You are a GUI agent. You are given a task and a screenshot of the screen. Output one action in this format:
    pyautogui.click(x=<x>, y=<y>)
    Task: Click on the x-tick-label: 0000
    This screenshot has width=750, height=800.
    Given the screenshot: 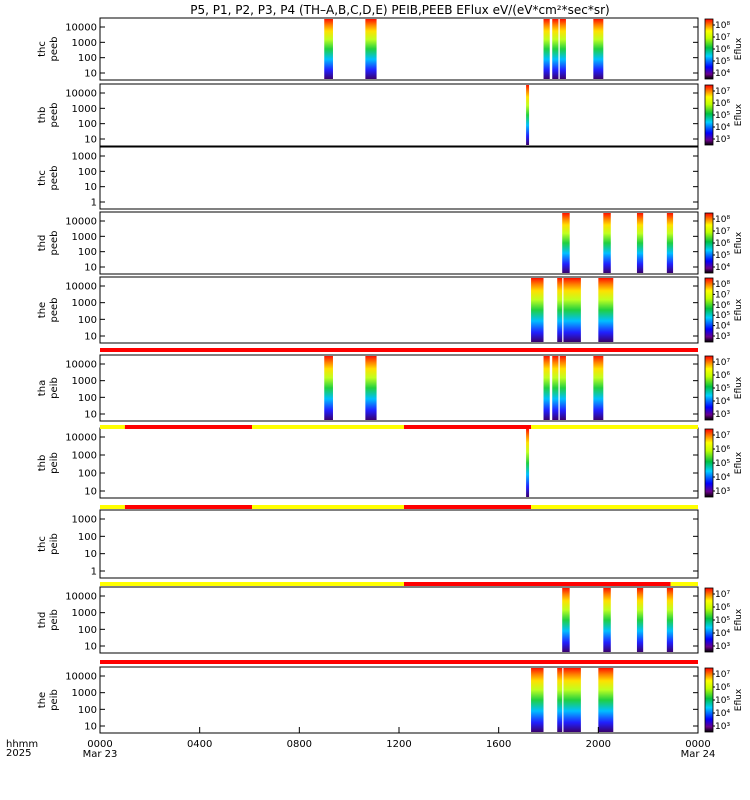 What is the action you would take?
    pyautogui.click(x=99, y=744)
    